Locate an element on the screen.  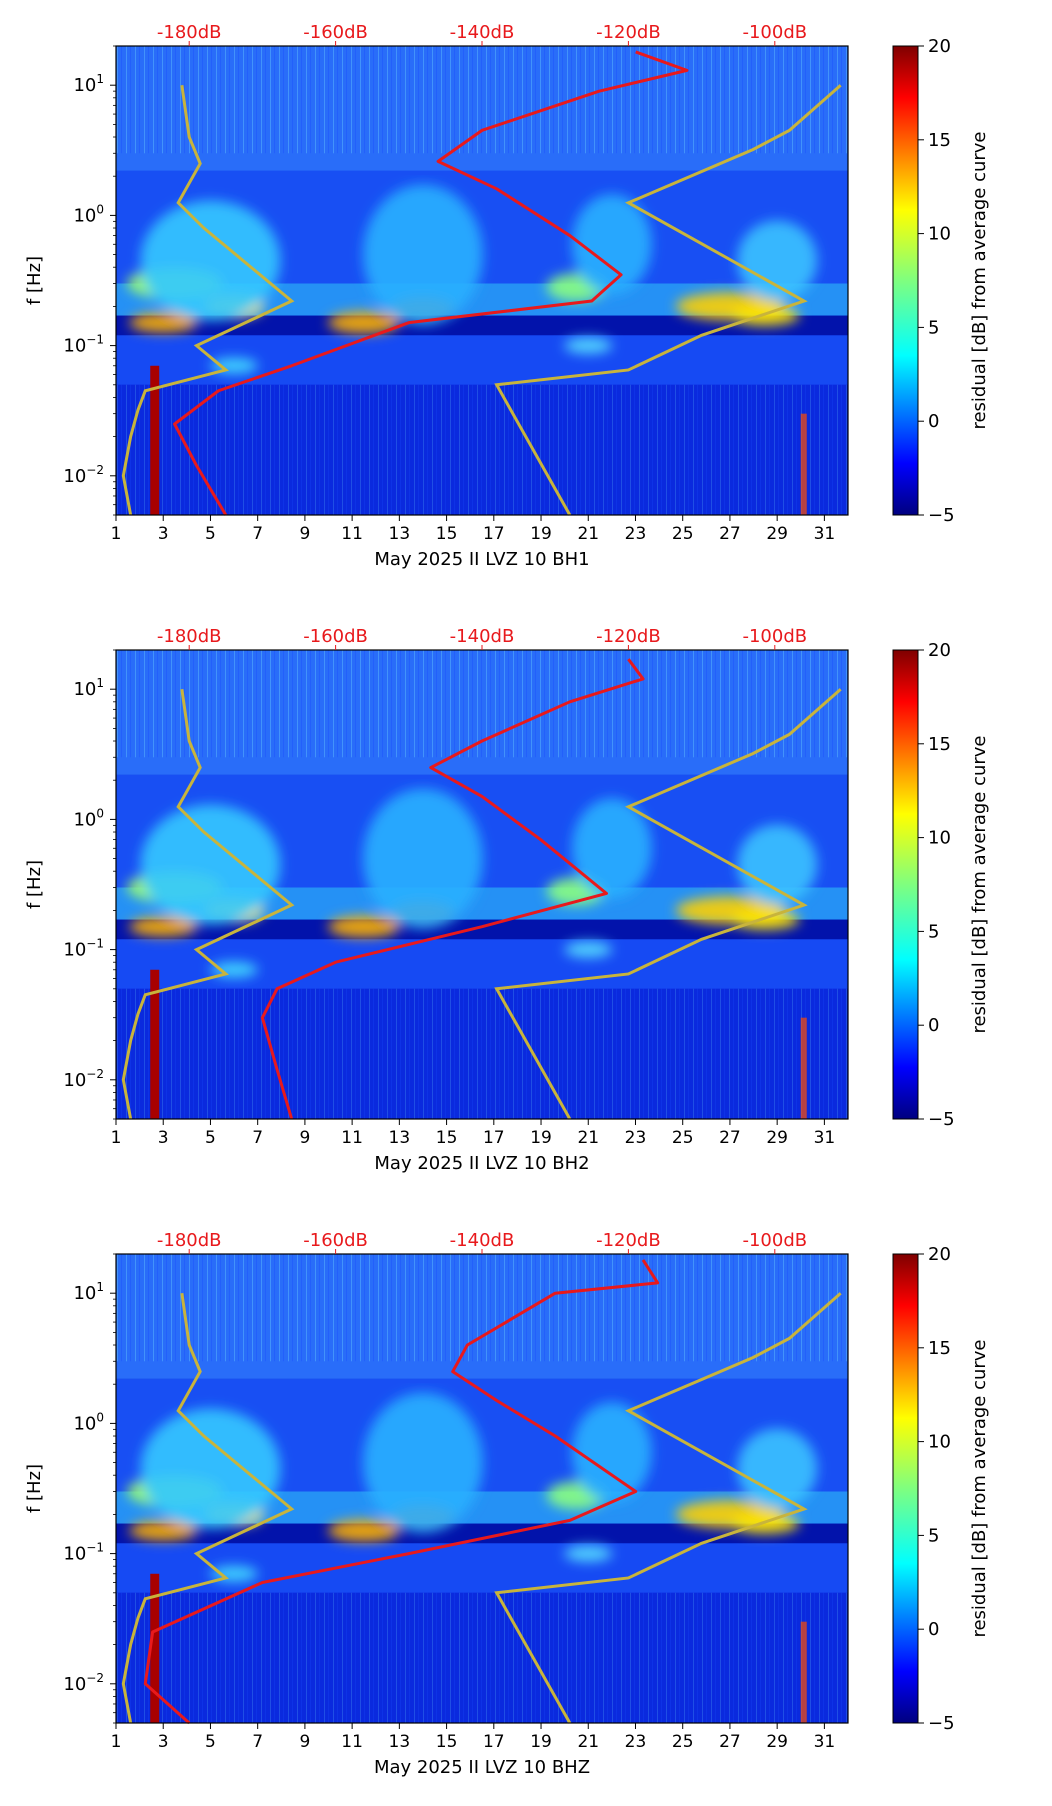
x-tick-label: 31 is located at coordinates (825, 1742).